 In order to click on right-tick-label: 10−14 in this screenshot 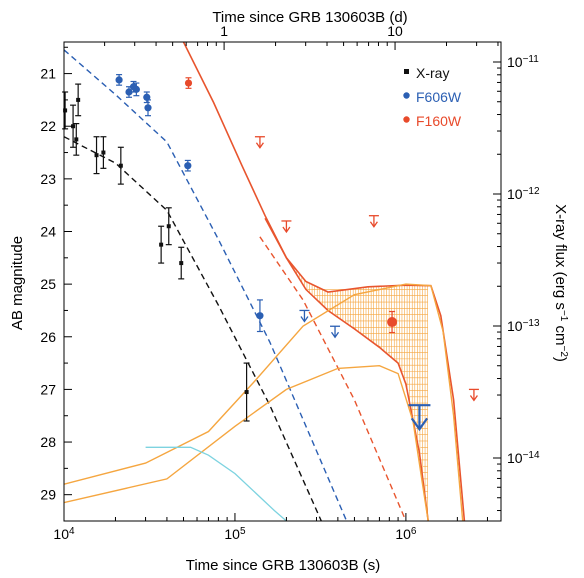, I will do `click(523, 458)`.